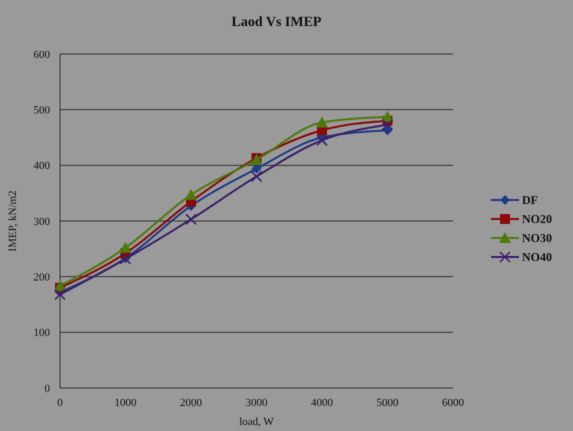 This screenshot has height=431, width=573. Describe the element at coordinates (191, 403) in the screenshot. I see `x-tick-label: 2000` at that location.